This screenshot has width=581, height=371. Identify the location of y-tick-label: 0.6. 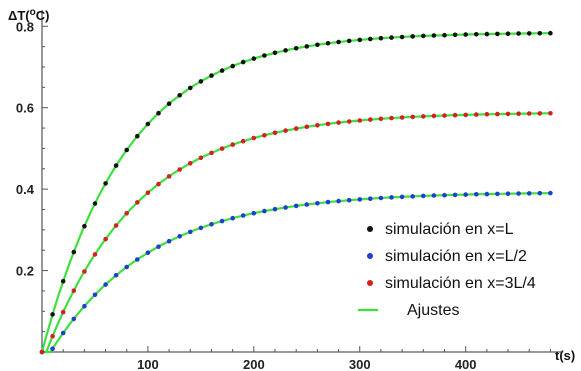
(25, 108).